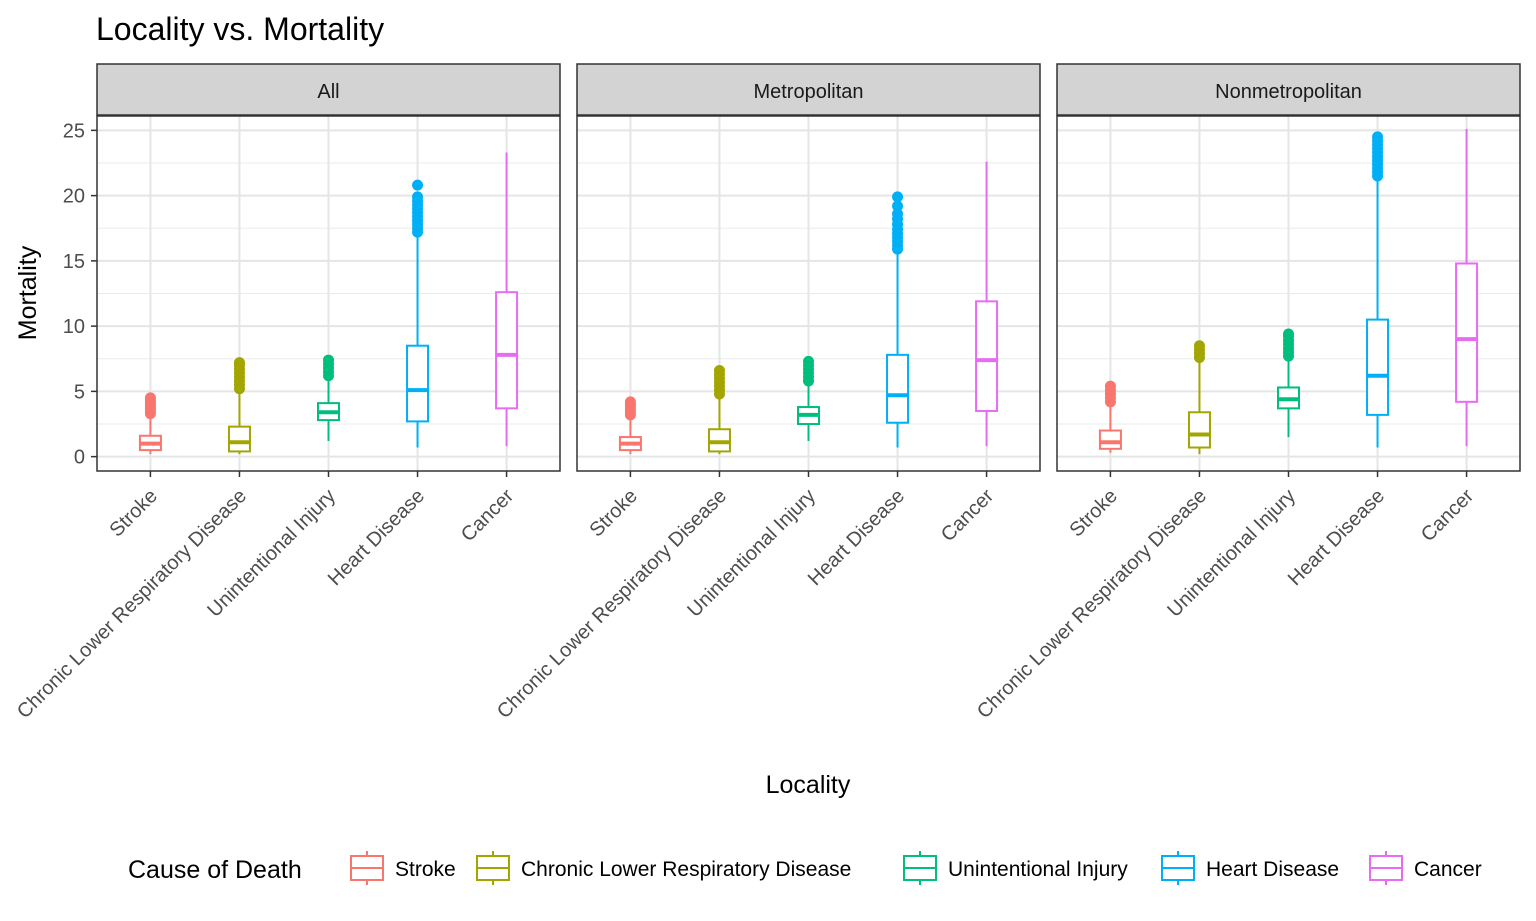 The image size is (1536, 921). What do you see at coordinates (74, 262) in the screenshot?
I see `y-tick-label: 15` at bounding box center [74, 262].